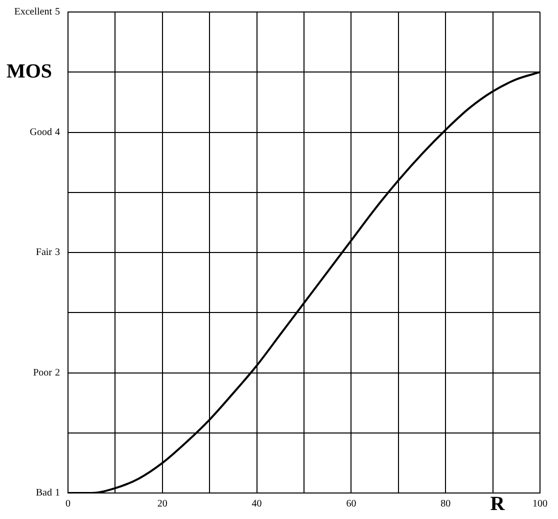 This screenshot has width=558, height=519. I want to click on y-tick-label: 1, so click(57, 493).